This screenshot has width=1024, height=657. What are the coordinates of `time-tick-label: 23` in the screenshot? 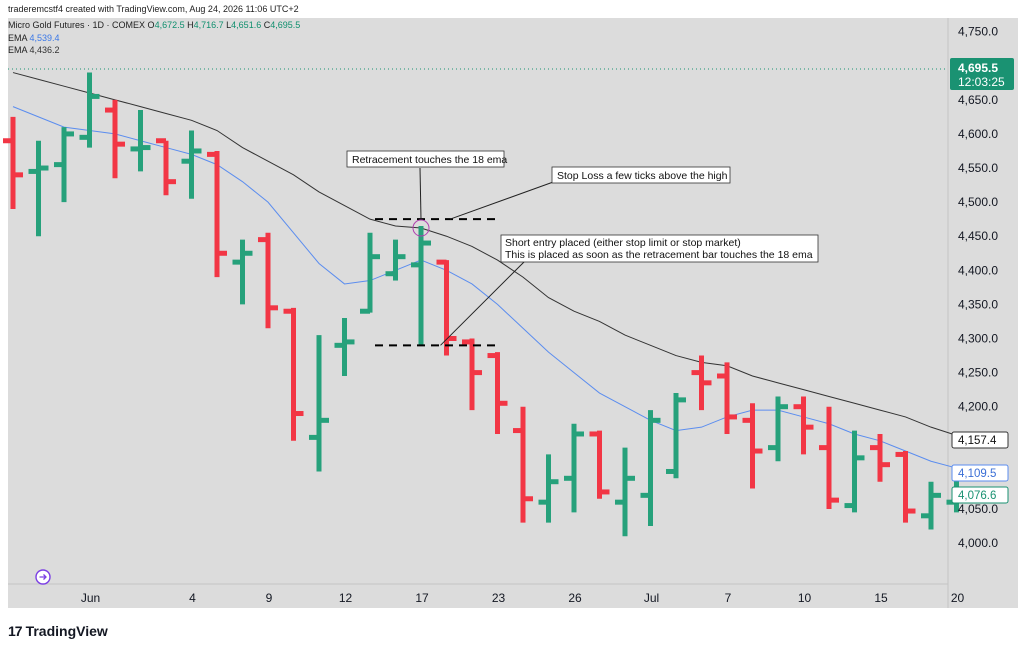 It's located at (499, 598).